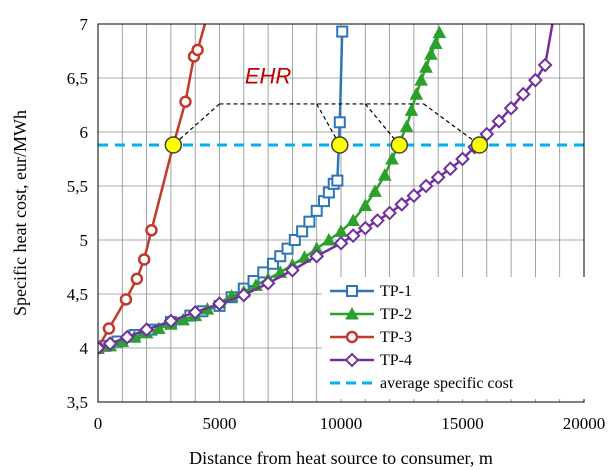 The image size is (614, 470). Describe the element at coordinates (268, 75) in the screenshot. I see `ehr-label: EHR` at that location.